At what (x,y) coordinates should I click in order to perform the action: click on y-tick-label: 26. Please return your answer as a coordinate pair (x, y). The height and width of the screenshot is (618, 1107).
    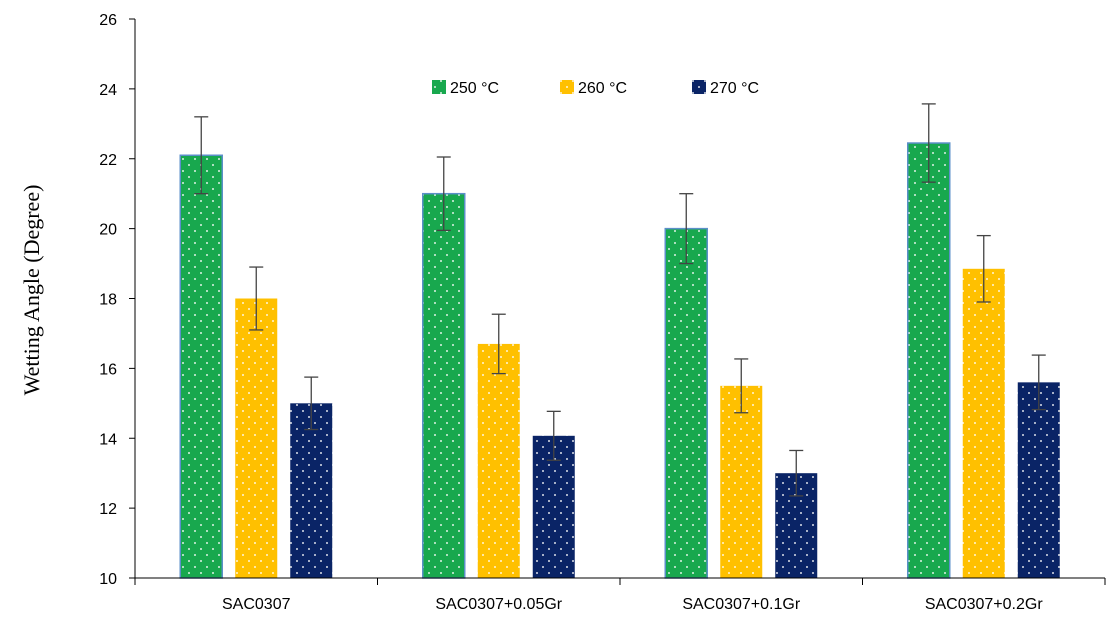
    Looking at the image, I should click on (108, 20).